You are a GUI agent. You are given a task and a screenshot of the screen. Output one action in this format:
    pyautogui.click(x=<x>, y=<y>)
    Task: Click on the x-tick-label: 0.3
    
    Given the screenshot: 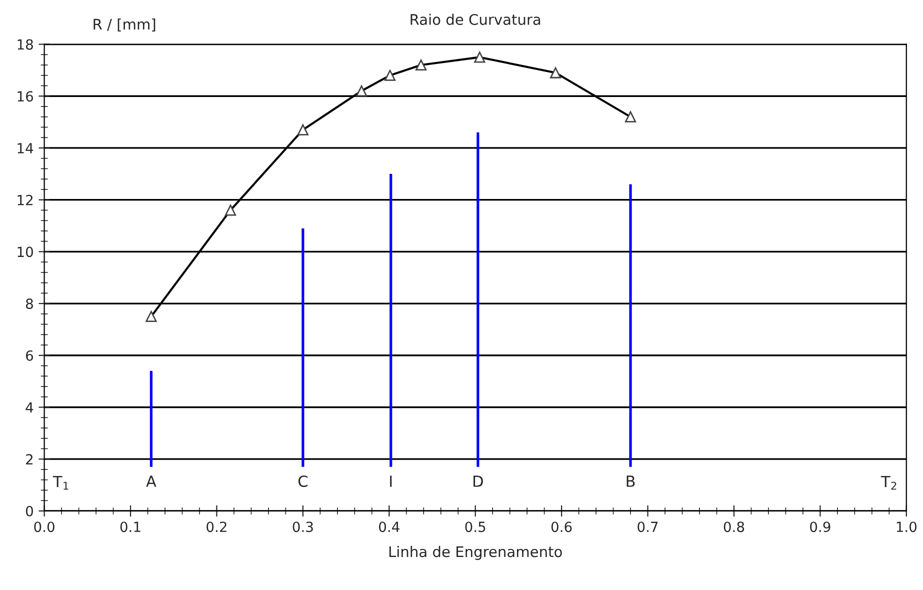 What is the action you would take?
    pyautogui.click(x=302, y=527)
    